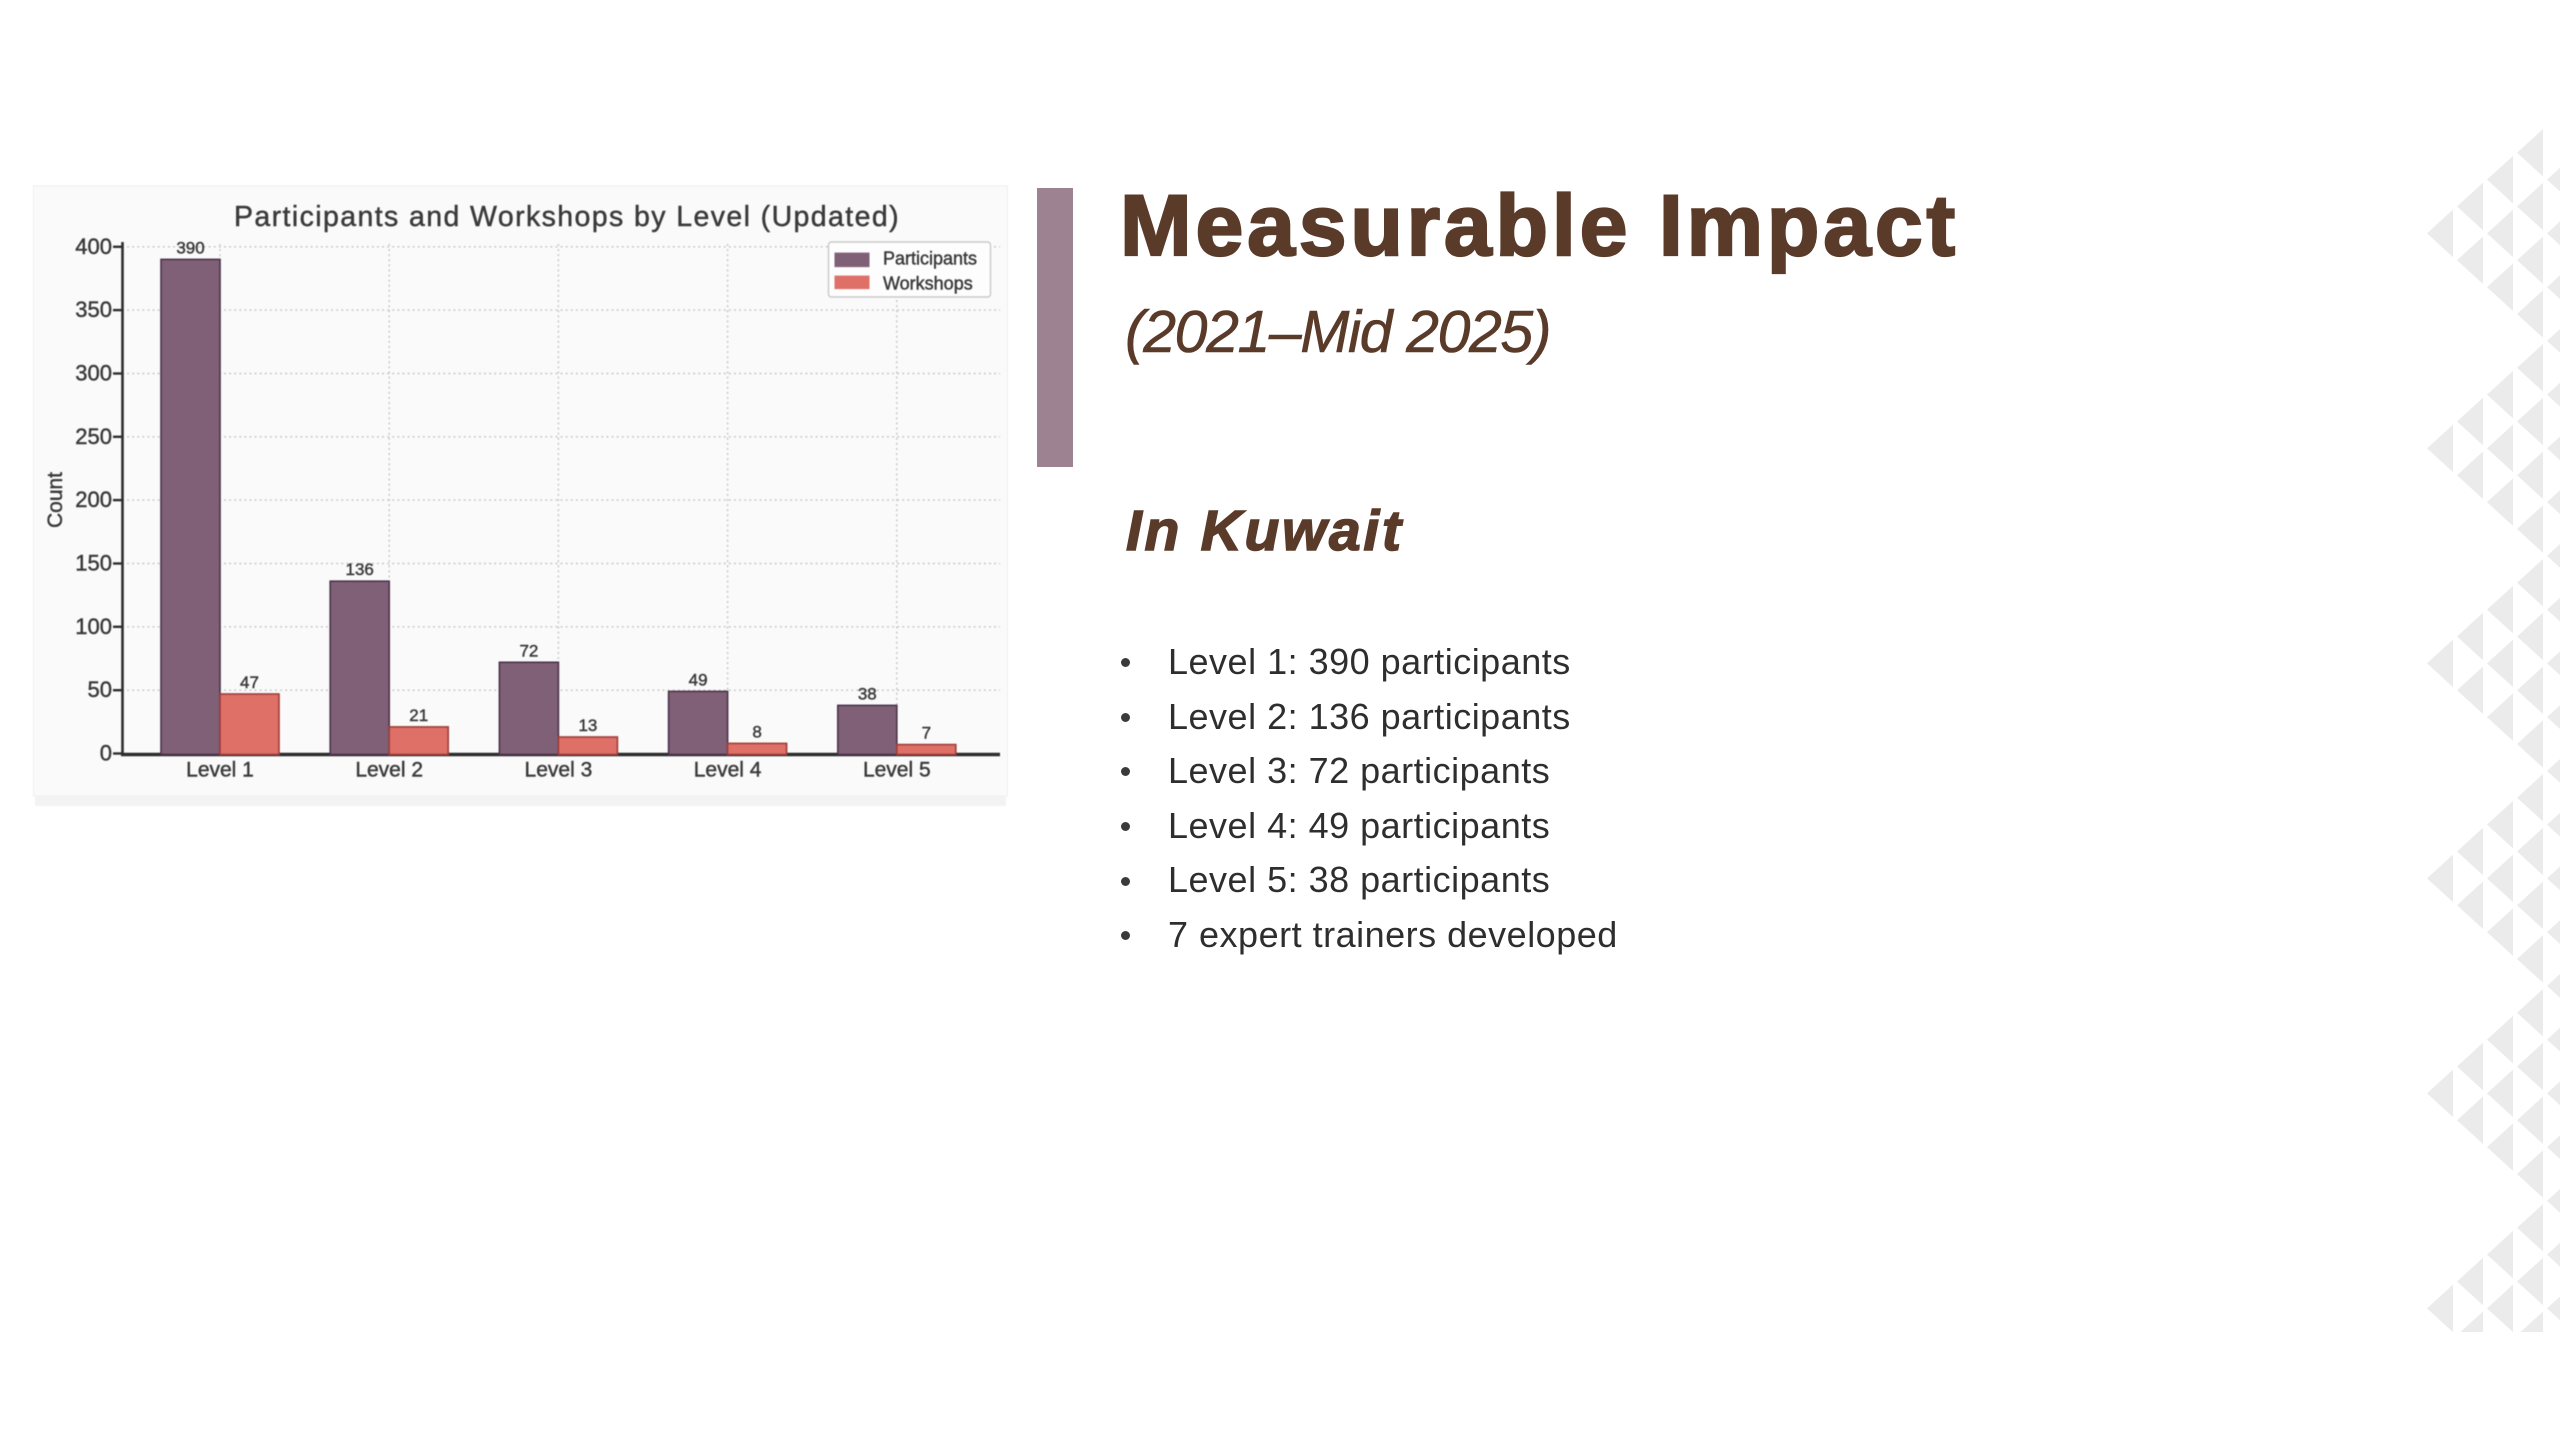  What do you see at coordinates (249, 682) in the screenshot?
I see `svg-text: 47` at bounding box center [249, 682].